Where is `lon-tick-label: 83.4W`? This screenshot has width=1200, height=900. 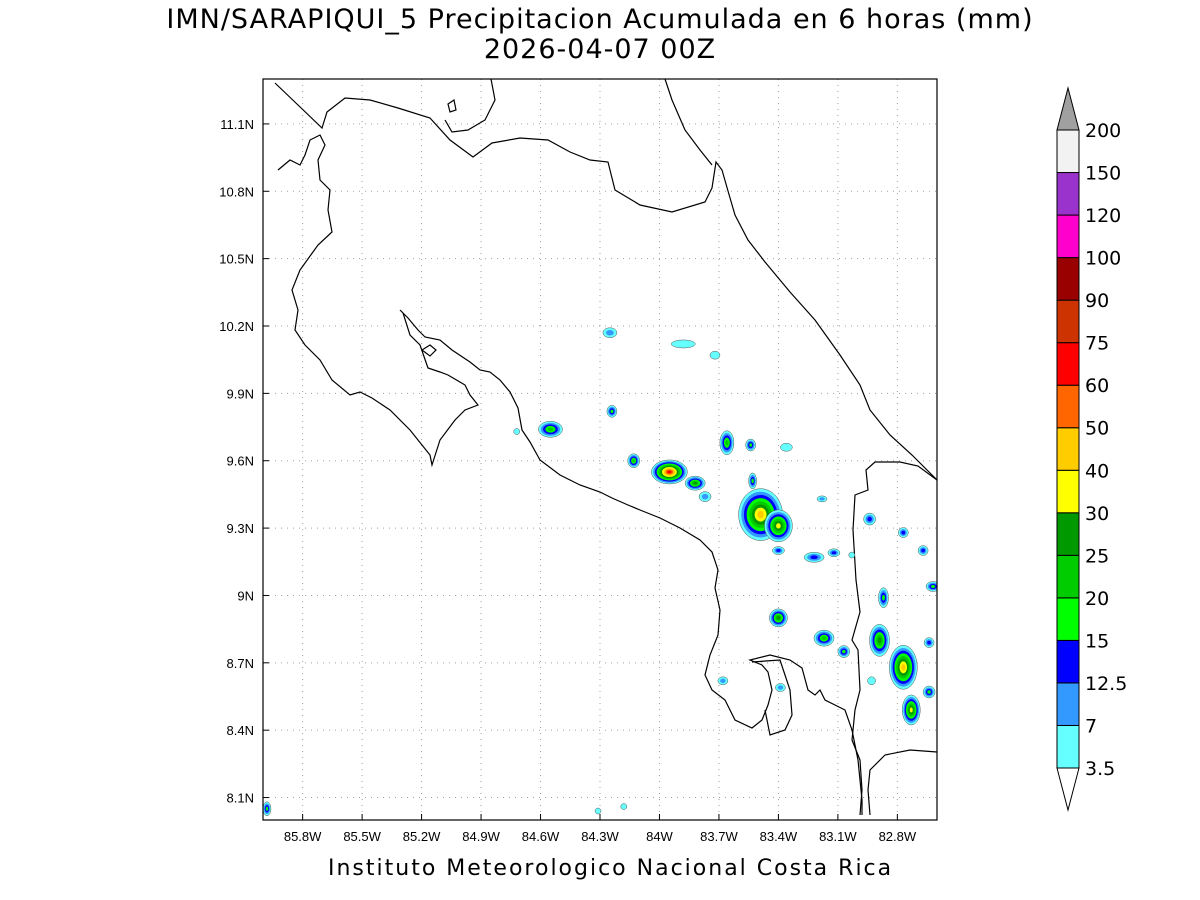 lon-tick-label: 83.4W is located at coordinates (779, 836).